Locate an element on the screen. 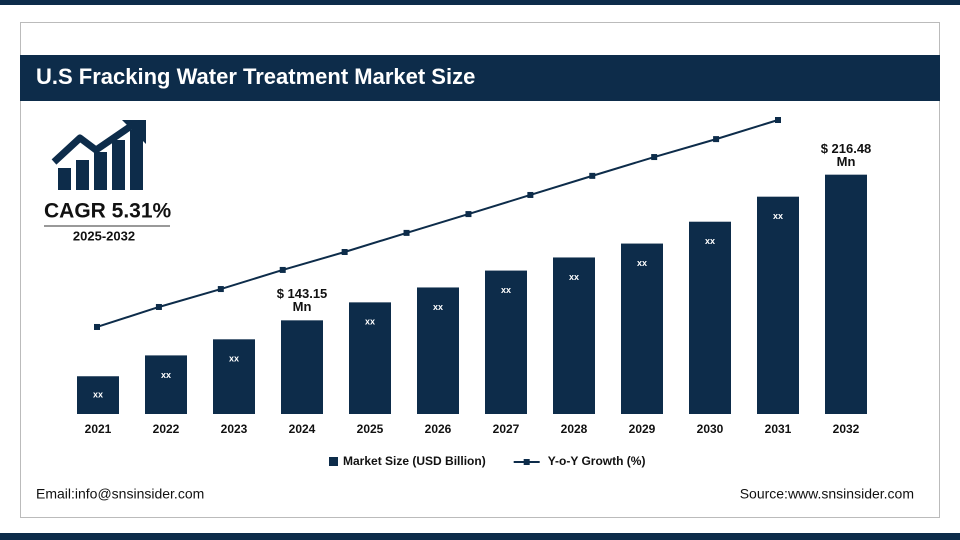 The image size is (960, 540). value-label: $ 216.48 Mn is located at coordinates (846, 154).